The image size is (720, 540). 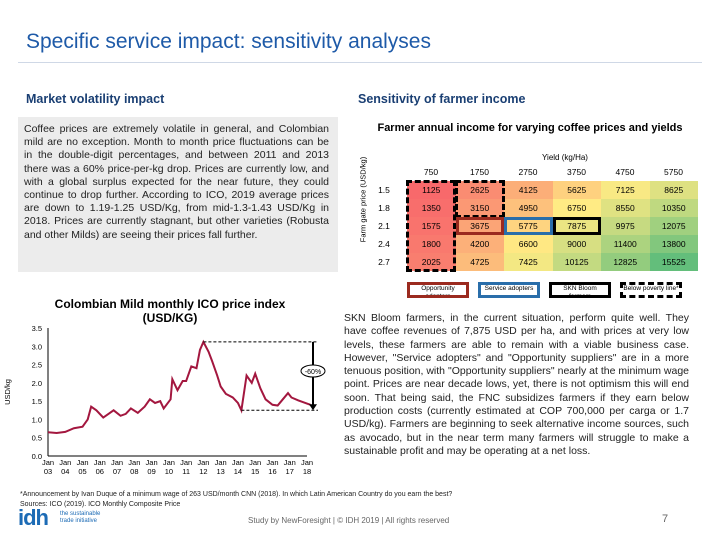 What do you see at coordinates (360, 62) in the screenshot?
I see `title-divider` at bounding box center [360, 62].